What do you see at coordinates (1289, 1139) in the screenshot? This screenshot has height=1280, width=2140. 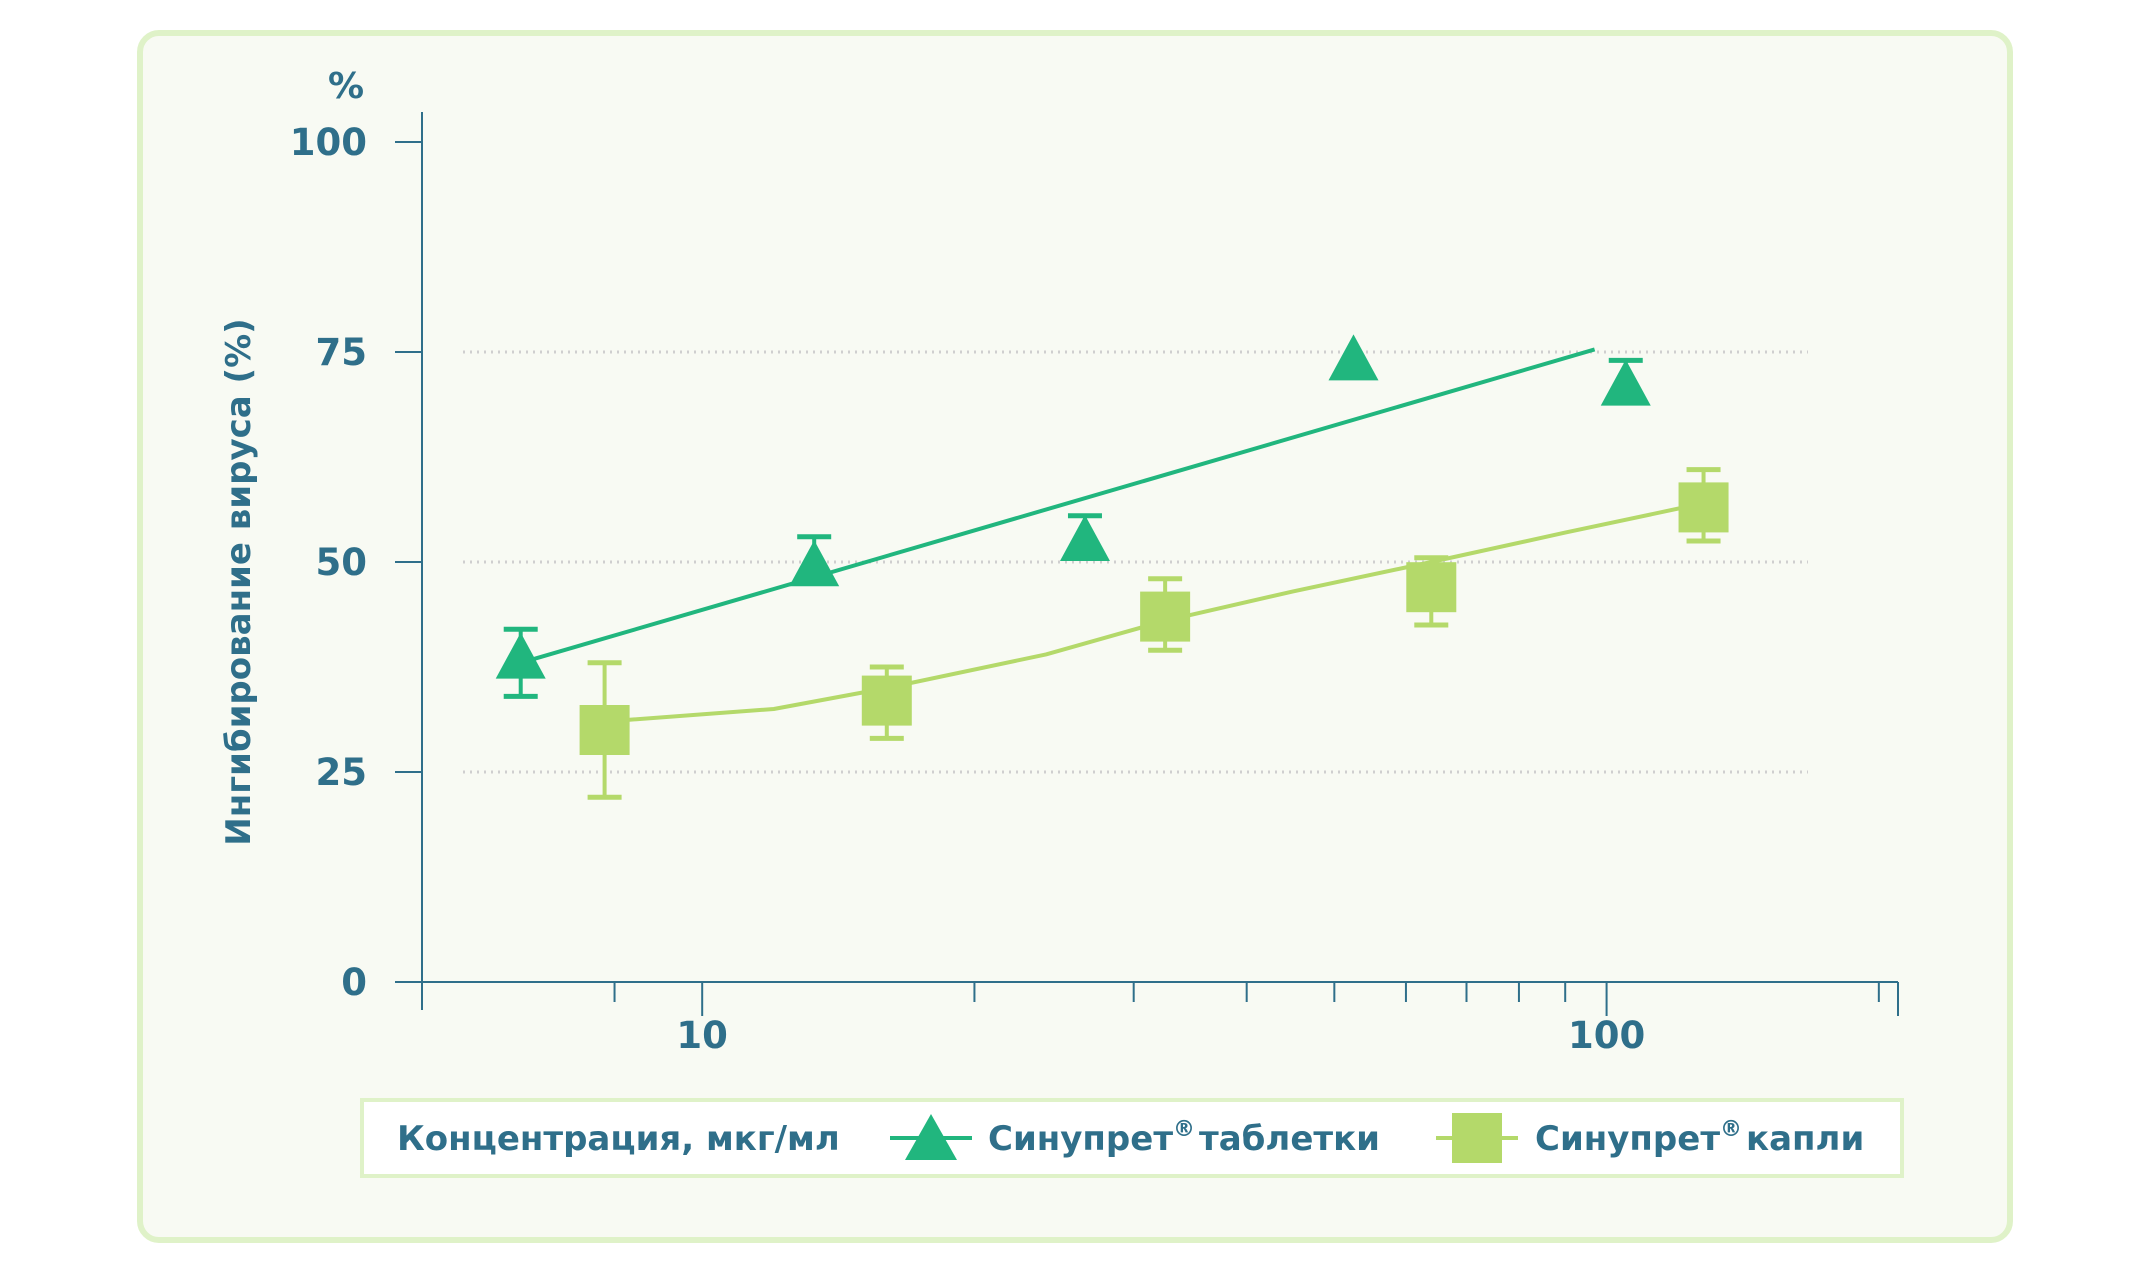 I see `legend-tablets-tail: таблетки` at bounding box center [1289, 1139].